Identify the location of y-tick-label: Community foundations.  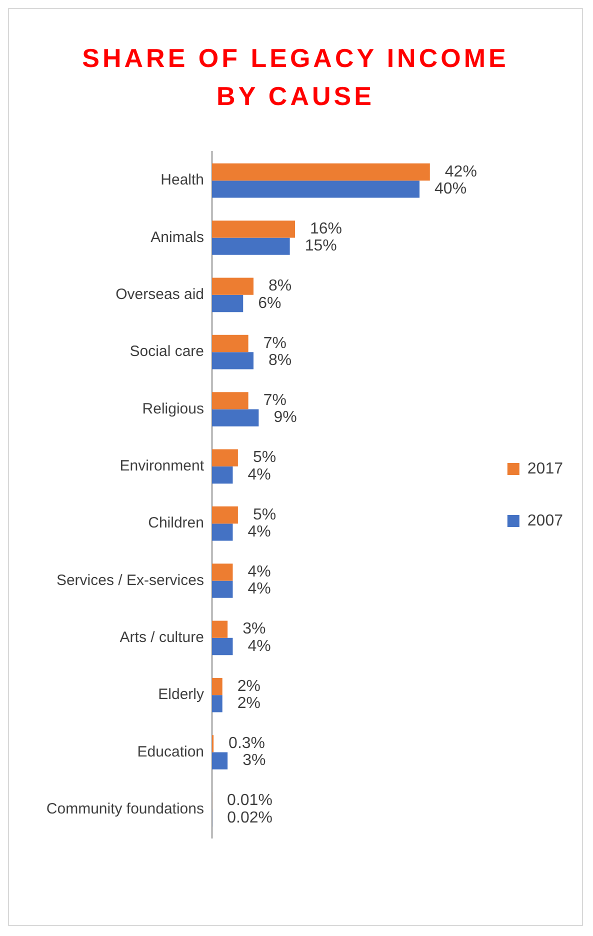
(125, 809).